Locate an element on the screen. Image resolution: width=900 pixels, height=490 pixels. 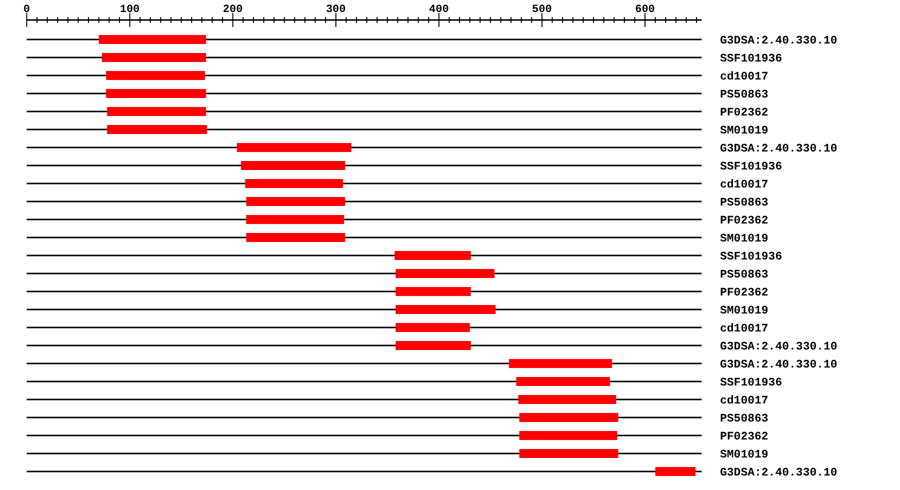
x-tick-label: 300 is located at coordinates (336, 10).